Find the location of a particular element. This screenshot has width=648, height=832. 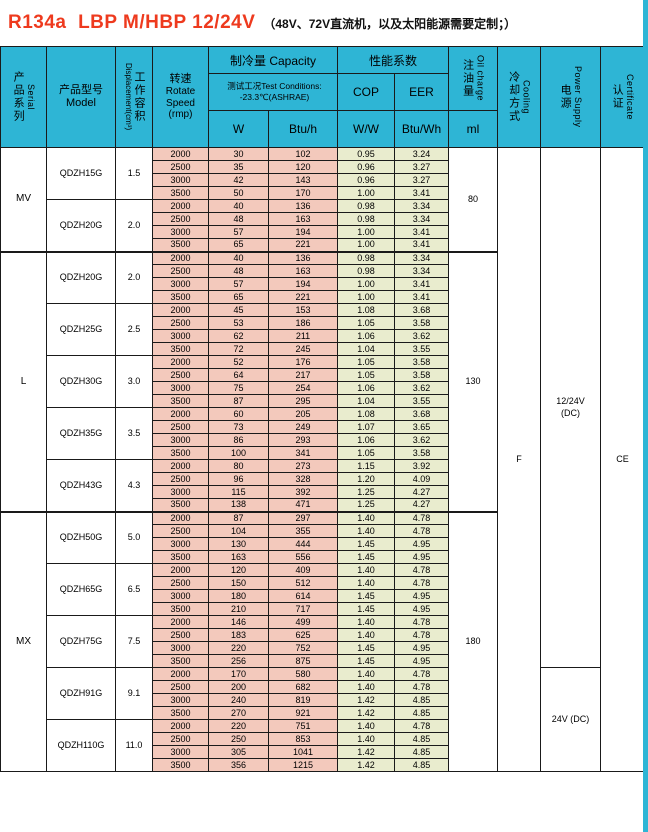

model-cell: QDZH75G is located at coordinates (81, 641).